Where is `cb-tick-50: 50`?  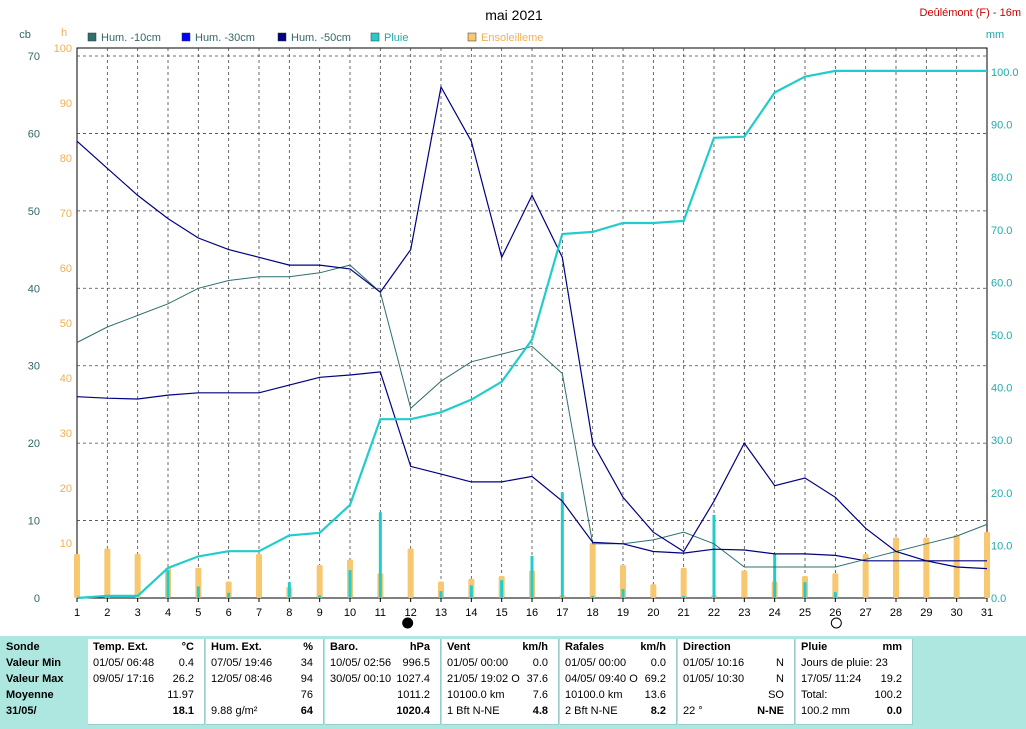
cb-tick-50: 50 is located at coordinates (34, 212).